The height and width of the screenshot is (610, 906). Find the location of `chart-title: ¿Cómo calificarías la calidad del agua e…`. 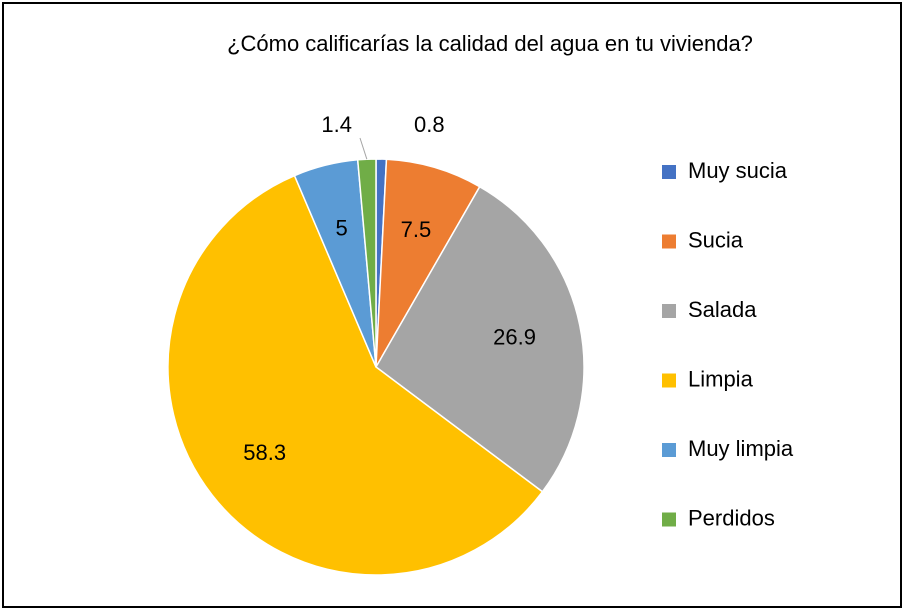

chart-title: ¿Cómo calificarías la calidad del agua e… is located at coordinates (490, 43).